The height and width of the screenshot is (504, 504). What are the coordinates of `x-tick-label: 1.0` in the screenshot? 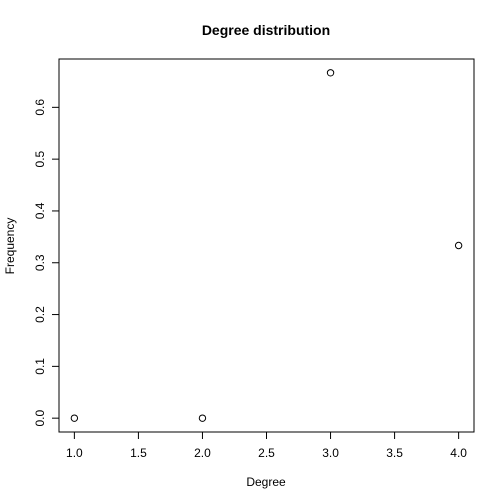 It's located at (74, 453).